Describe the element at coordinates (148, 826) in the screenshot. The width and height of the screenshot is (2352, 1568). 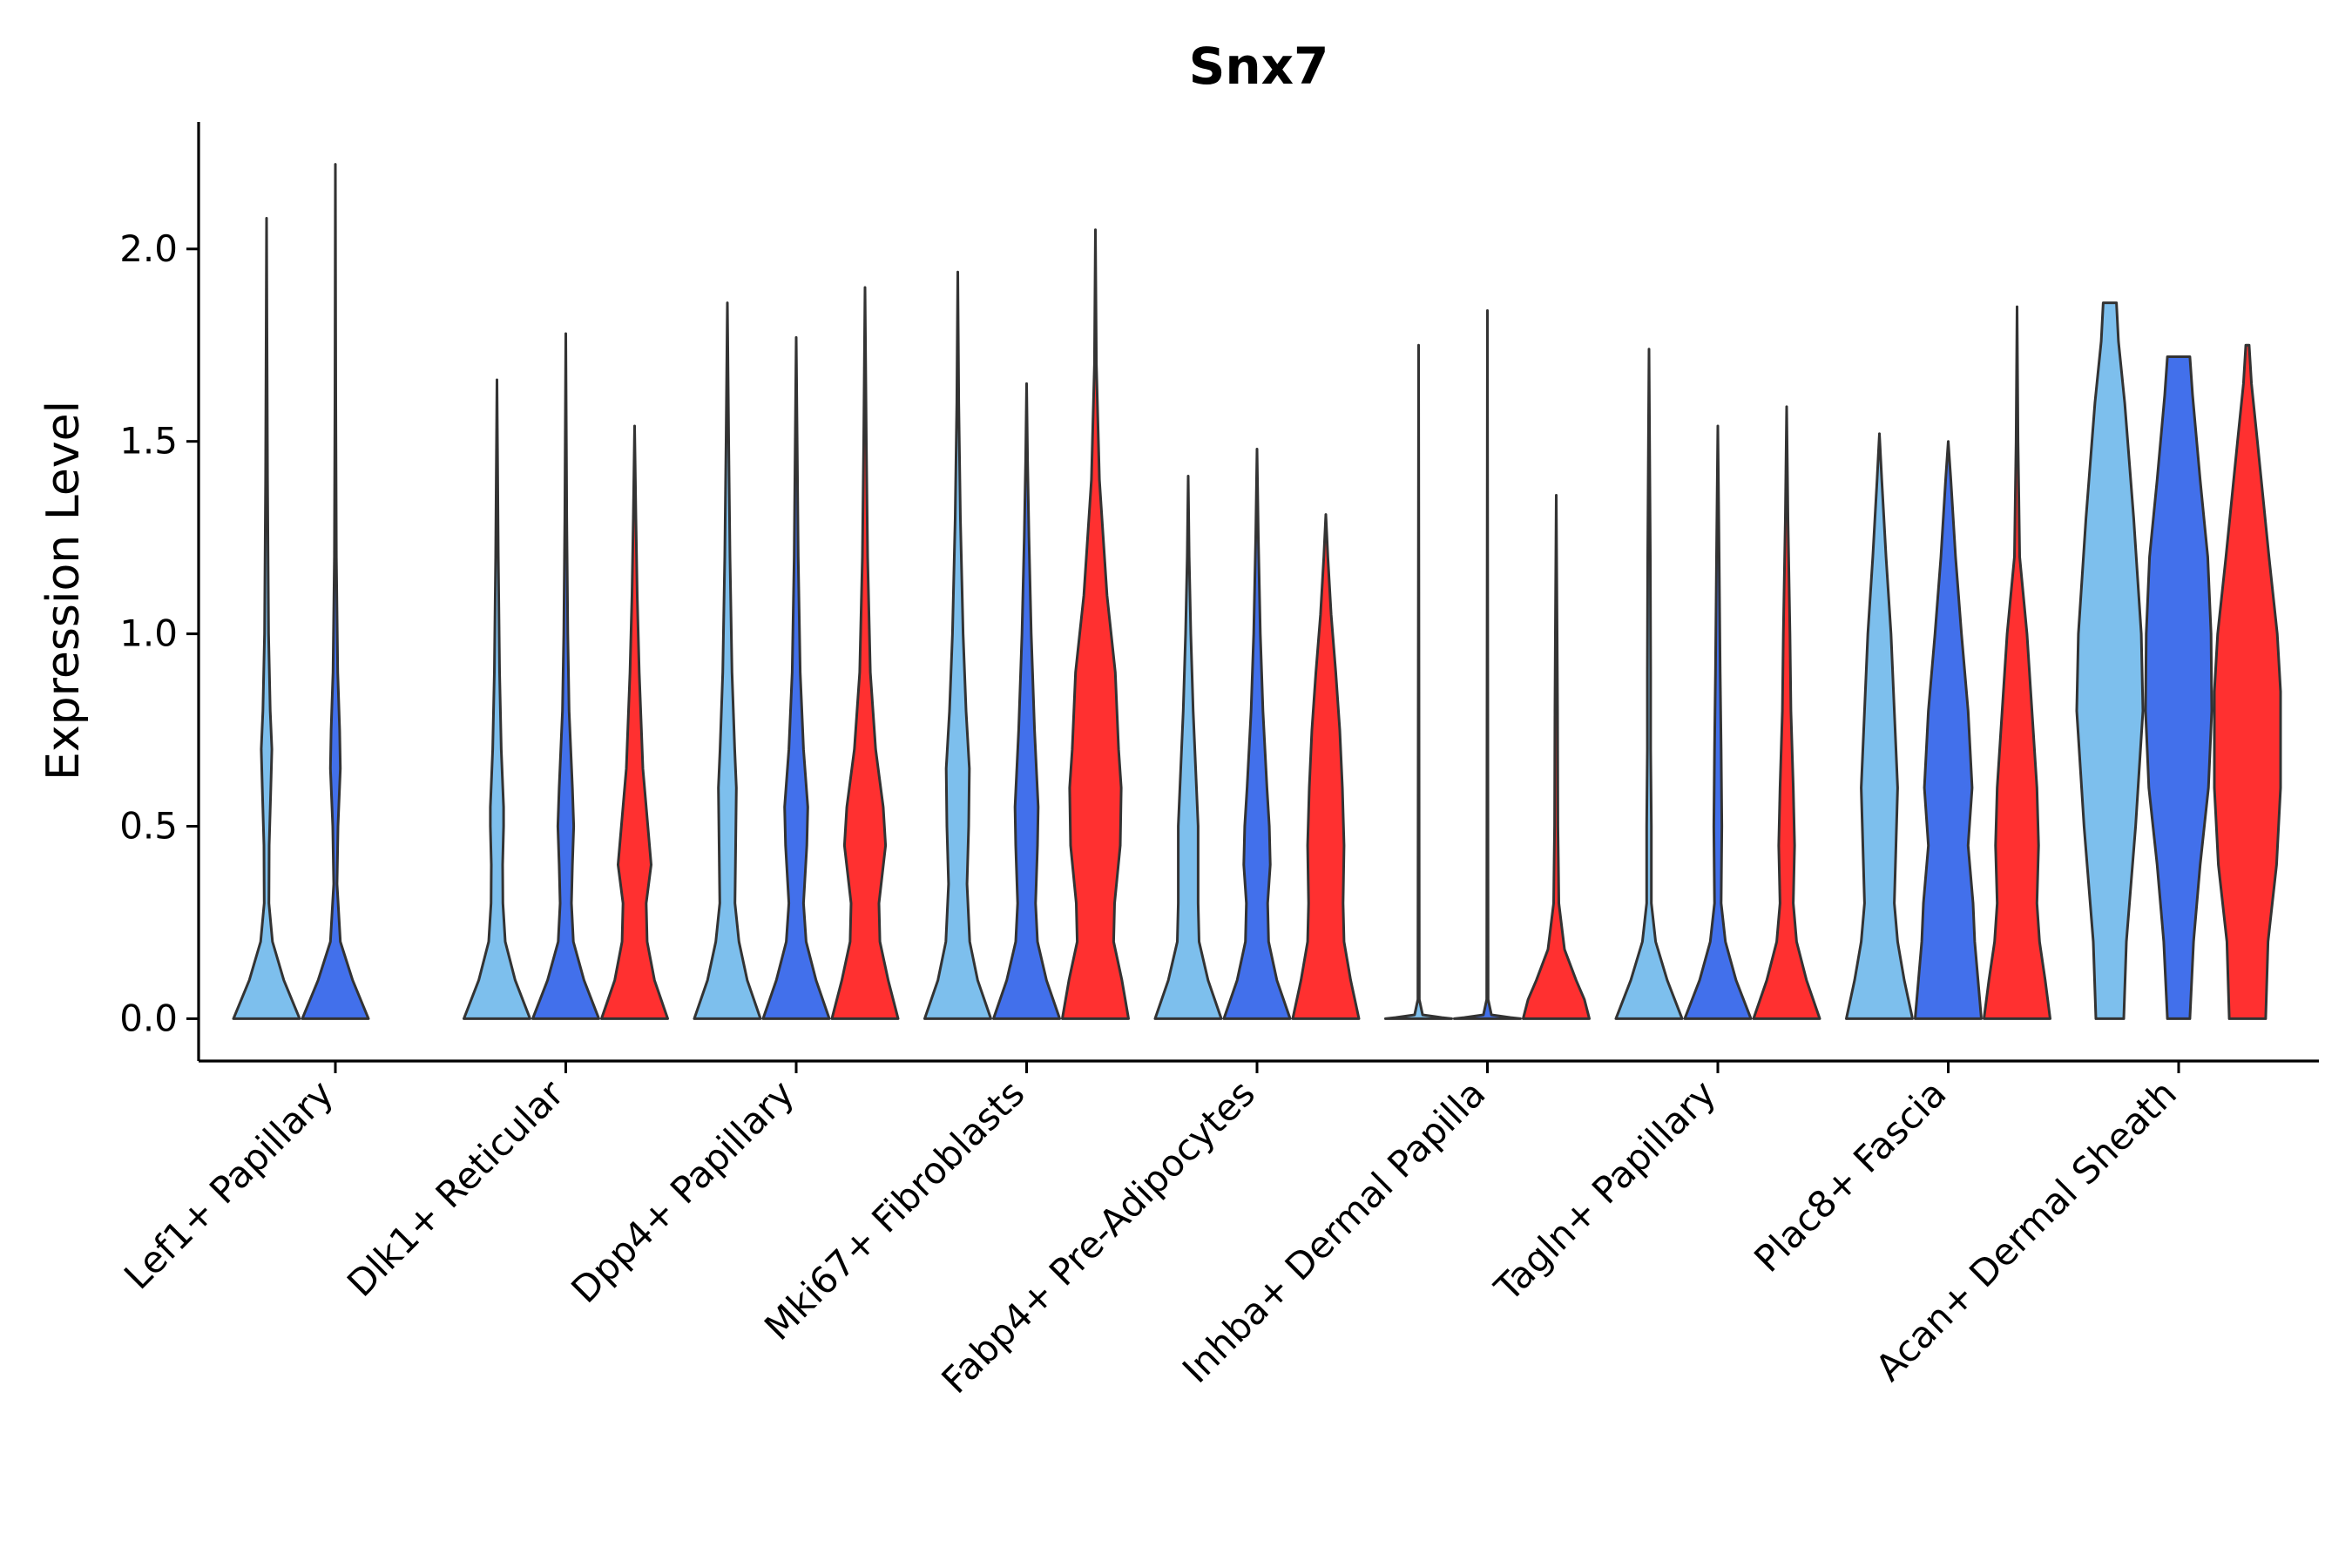
I see `y-tick-label: 0.5` at that location.